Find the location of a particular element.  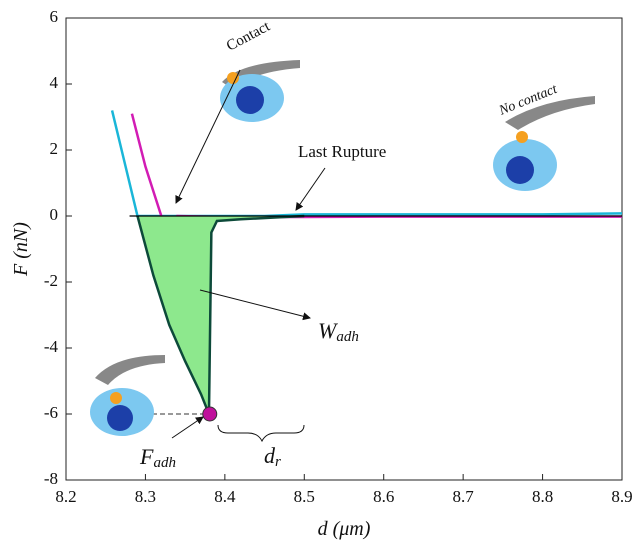

x-tick-label: 8.3 is located at coordinates (145, 496).